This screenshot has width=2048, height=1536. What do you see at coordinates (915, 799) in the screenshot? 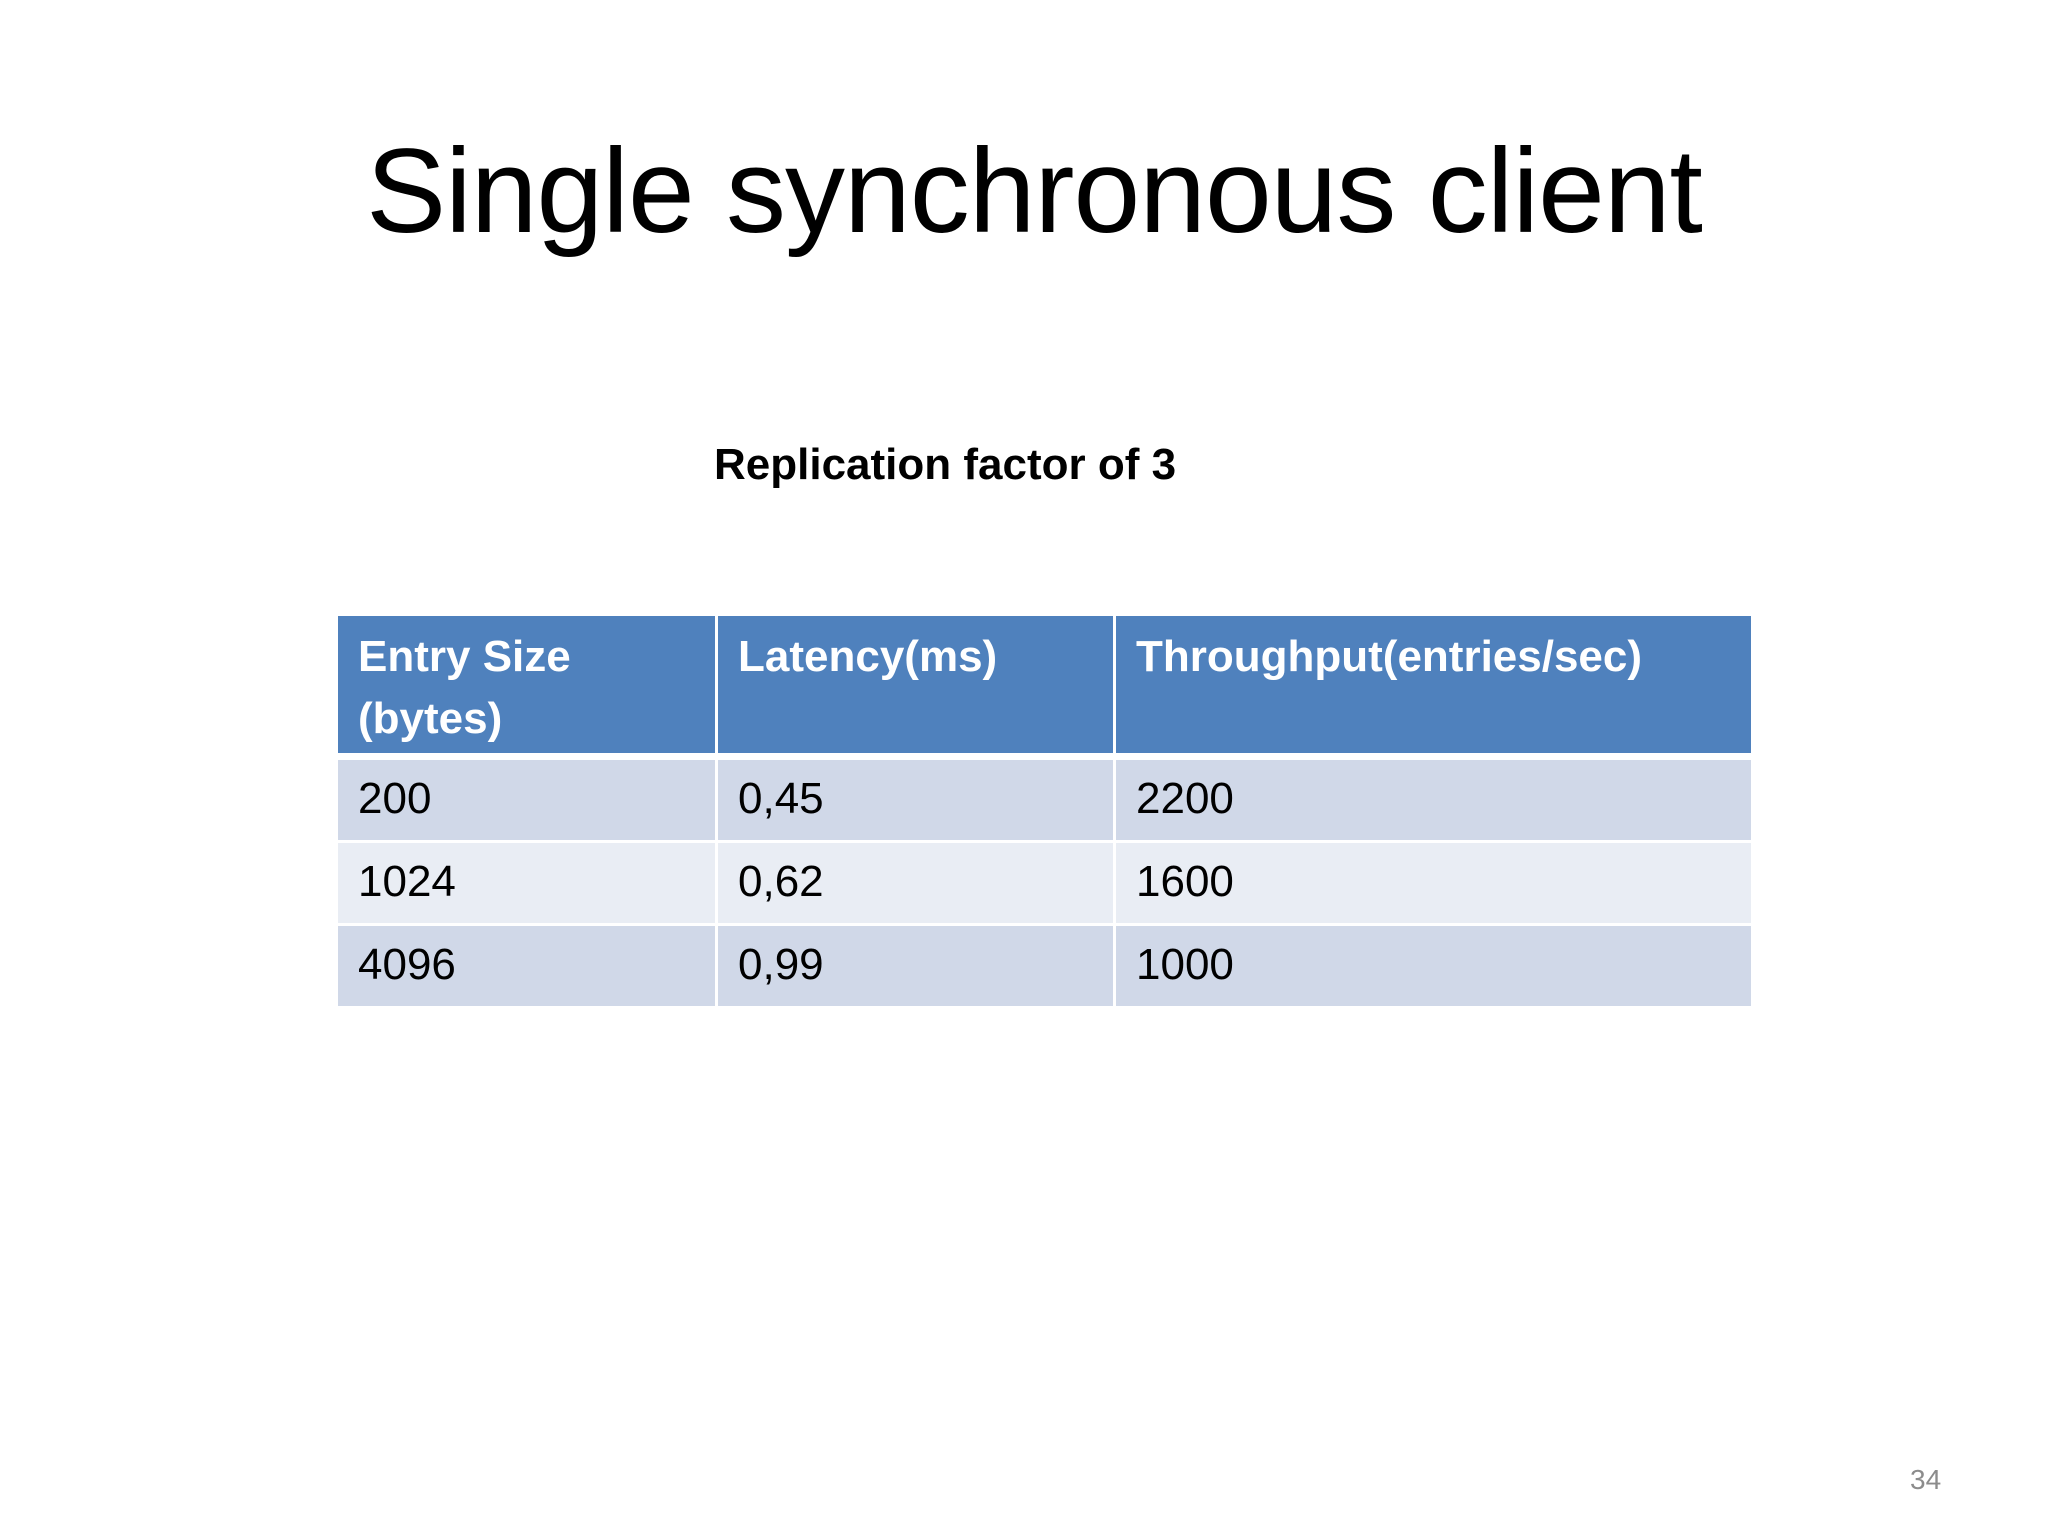
I see `cell-latency: 0,45` at bounding box center [915, 799].